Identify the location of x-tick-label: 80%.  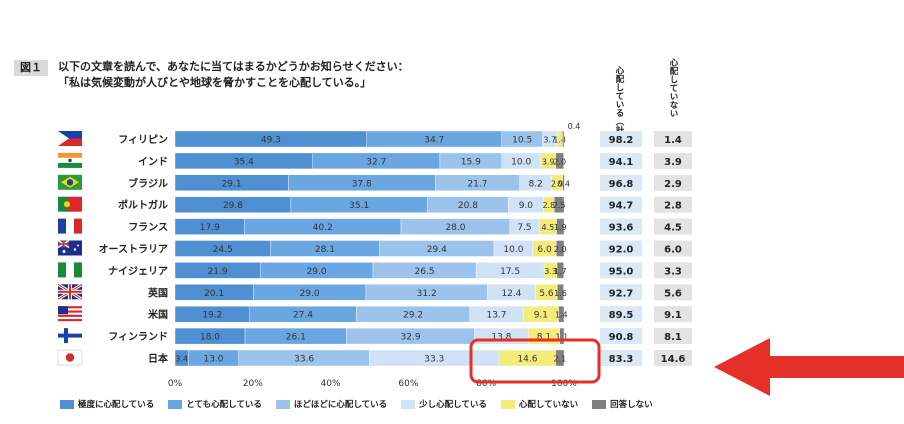
(486, 384).